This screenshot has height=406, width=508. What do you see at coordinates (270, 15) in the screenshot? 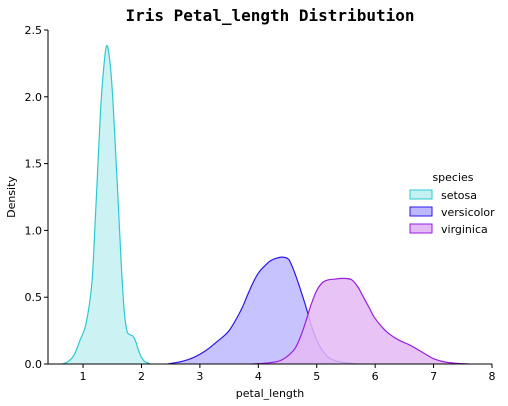
I see `chart-title: Iris Petal_length Distribution` at bounding box center [270, 15].